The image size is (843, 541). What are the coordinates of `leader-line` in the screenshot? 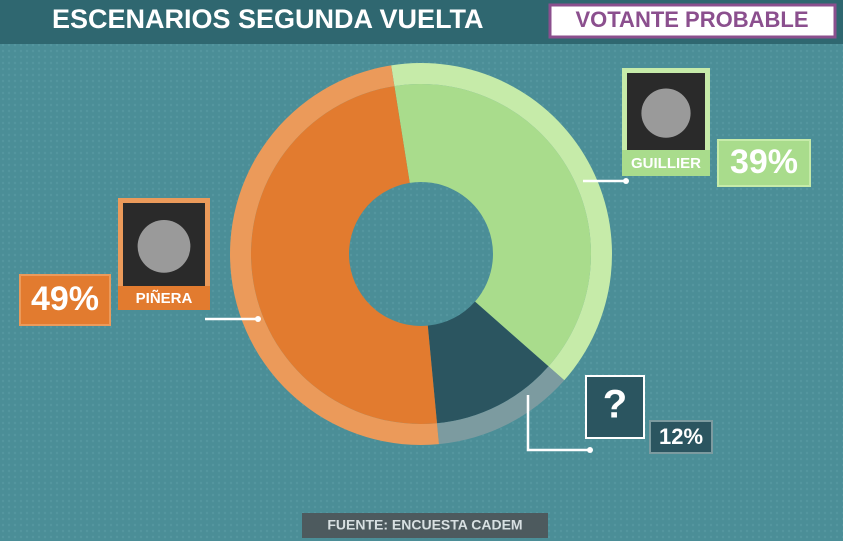 It's located at (558, 423).